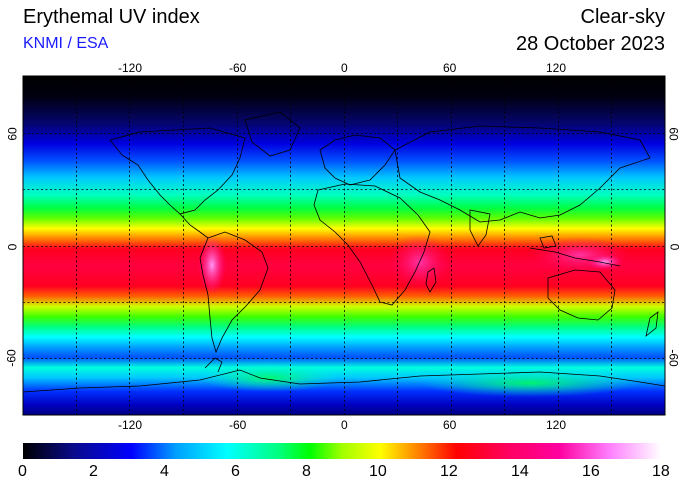 This screenshot has width=688, height=490. Describe the element at coordinates (674, 247) in the screenshot. I see `lat-tick-right-2: 0` at that location.